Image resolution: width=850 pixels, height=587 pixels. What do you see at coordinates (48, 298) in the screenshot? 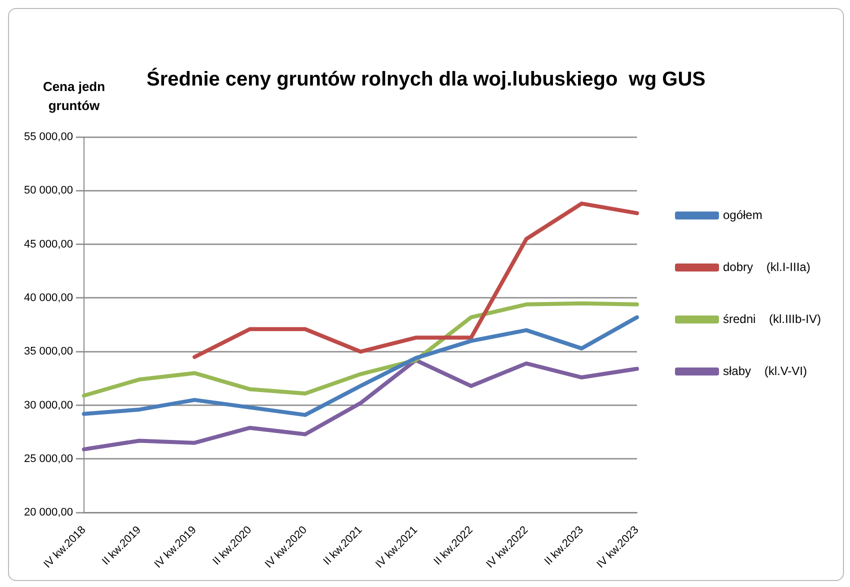
I see `y-tick-label: 40 000,00` at bounding box center [48, 298].